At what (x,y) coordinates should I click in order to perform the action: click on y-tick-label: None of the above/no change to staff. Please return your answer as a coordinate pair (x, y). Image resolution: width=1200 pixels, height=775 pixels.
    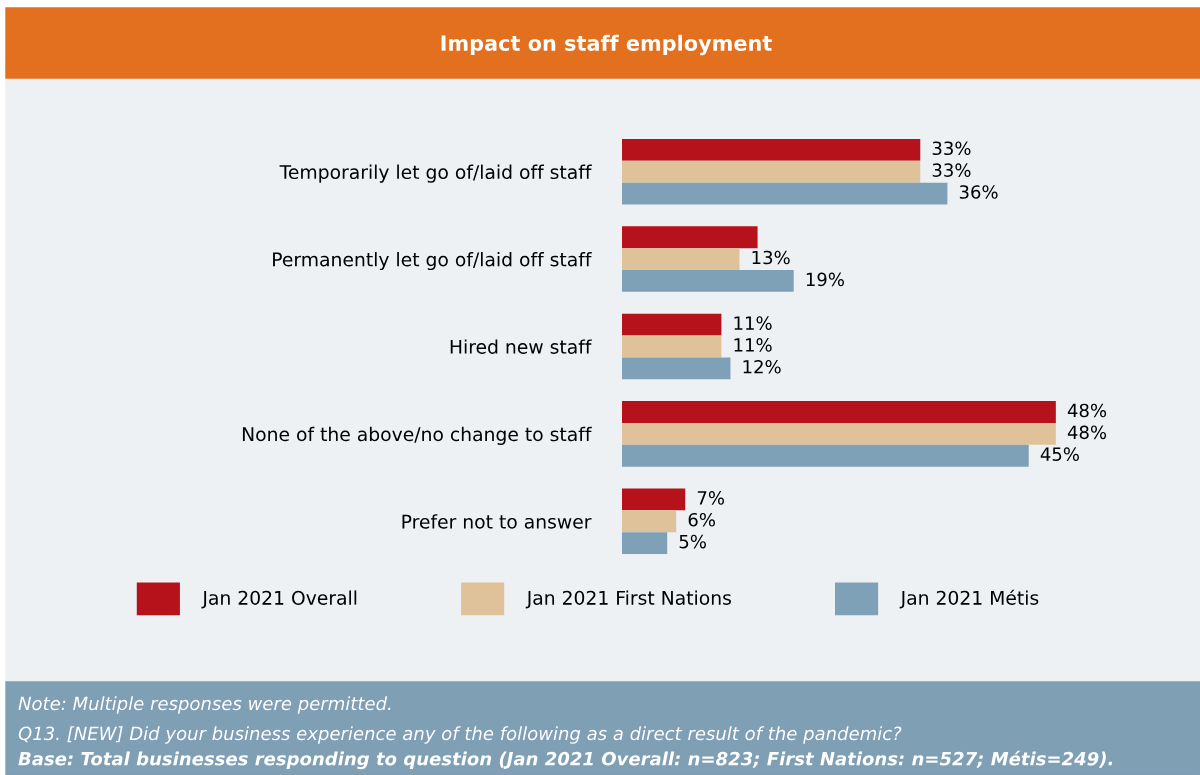
    Looking at the image, I should click on (417, 435).